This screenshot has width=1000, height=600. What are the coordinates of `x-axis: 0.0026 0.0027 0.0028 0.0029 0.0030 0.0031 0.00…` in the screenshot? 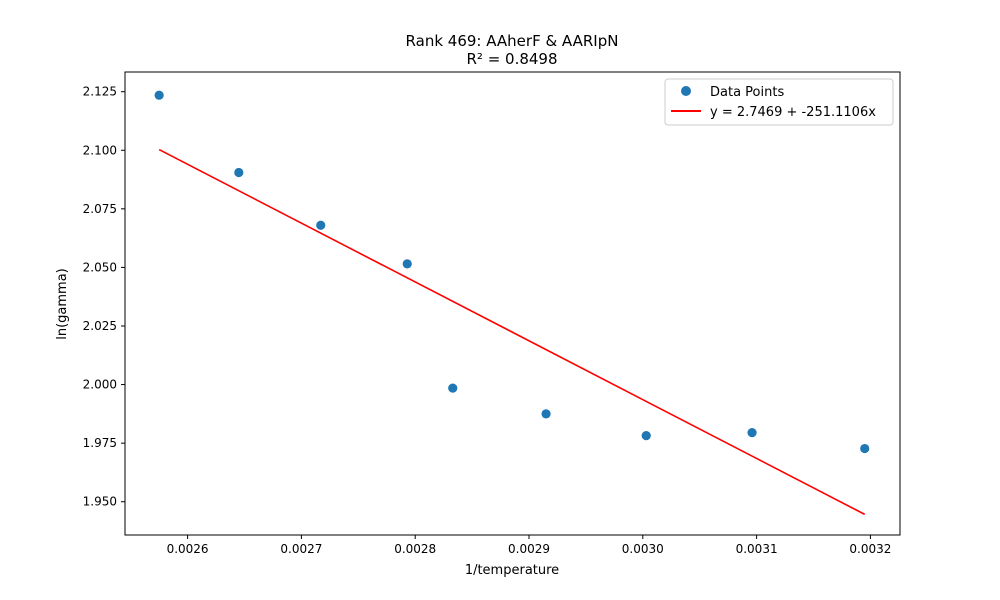 It's located at (529, 545).